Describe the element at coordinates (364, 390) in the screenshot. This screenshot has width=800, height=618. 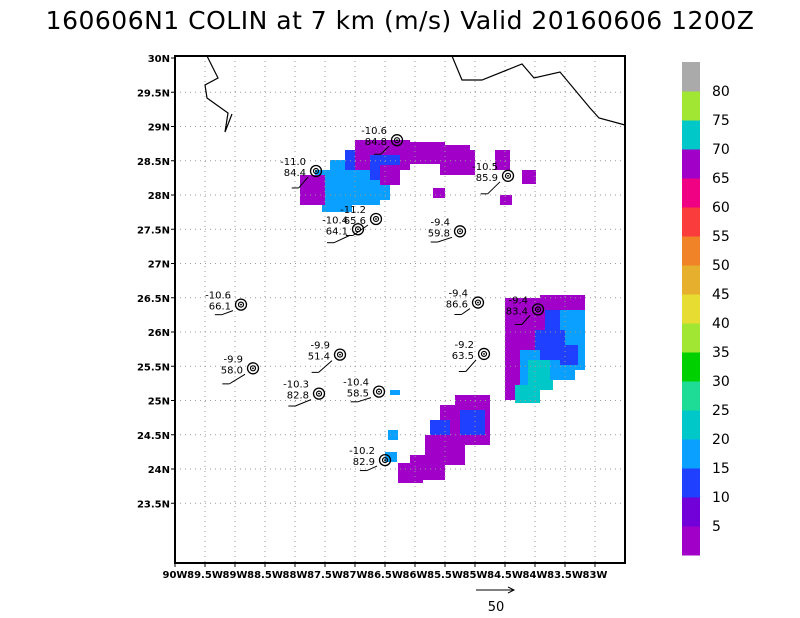
I see `station: -10.458.5` at that location.